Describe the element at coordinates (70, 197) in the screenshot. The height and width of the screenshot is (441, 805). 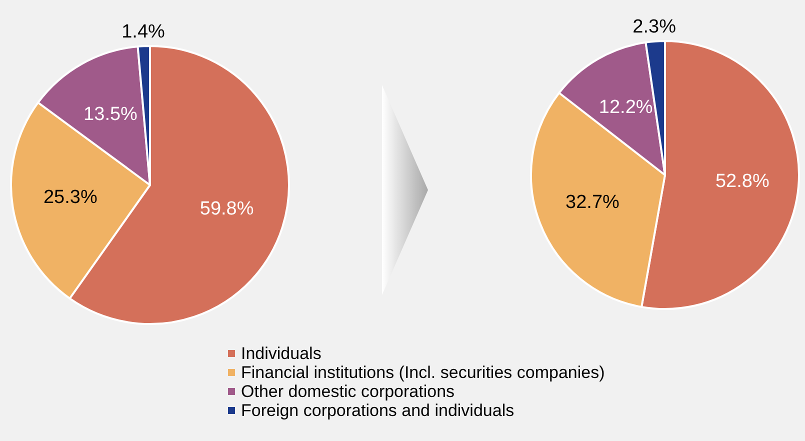
I see `data-label: 25.3%` at that location.